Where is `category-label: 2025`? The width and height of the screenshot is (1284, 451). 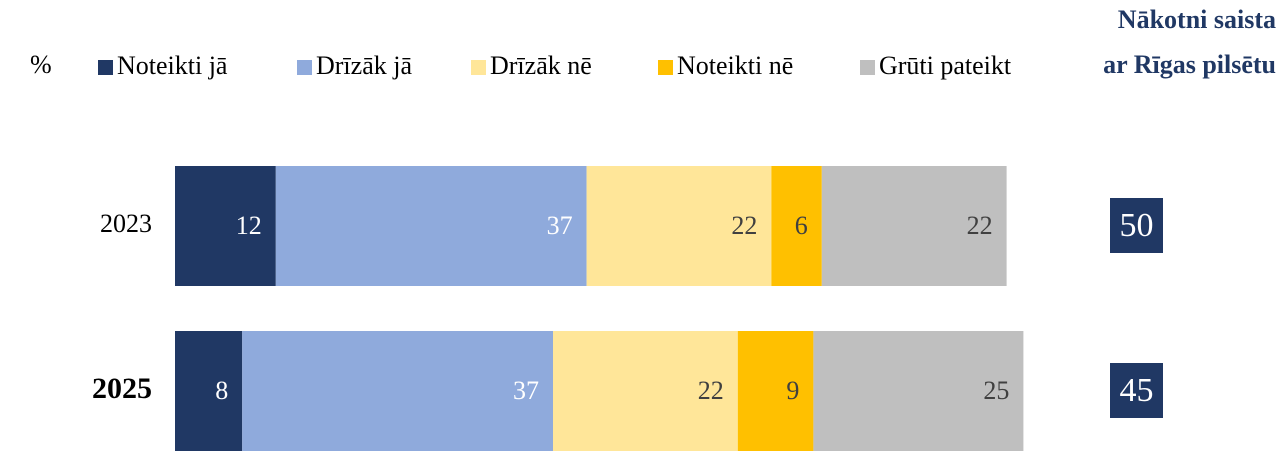
category-label: 2025 is located at coordinates (122, 388).